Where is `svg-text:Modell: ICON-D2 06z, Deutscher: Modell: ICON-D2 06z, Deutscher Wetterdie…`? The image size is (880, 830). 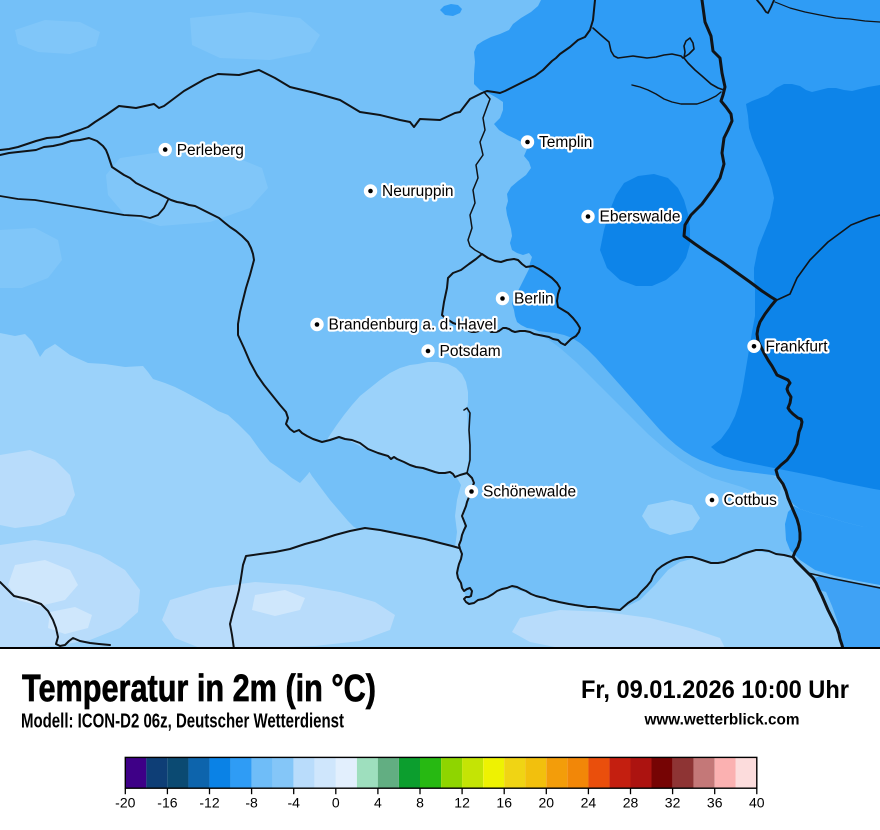
svg-text:Modell: ICON-D2 06z, Deutscher: Modell: ICON-D2 06z, Deutscher Wetterdie… is located at coordinates (182, 722).